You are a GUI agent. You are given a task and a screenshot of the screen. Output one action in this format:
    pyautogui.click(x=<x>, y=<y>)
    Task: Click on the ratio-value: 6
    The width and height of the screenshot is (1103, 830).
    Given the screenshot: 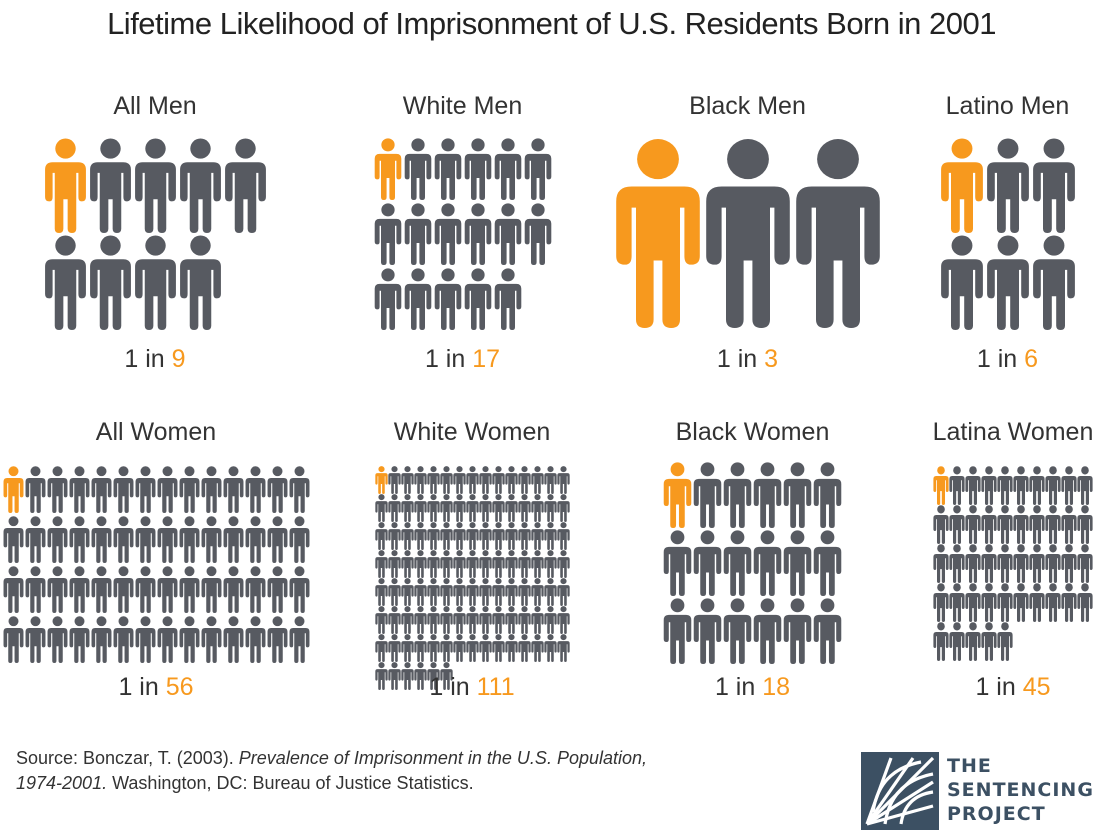 What is the action you would take?
    pyautogui.click(x=1031, y=359)
    